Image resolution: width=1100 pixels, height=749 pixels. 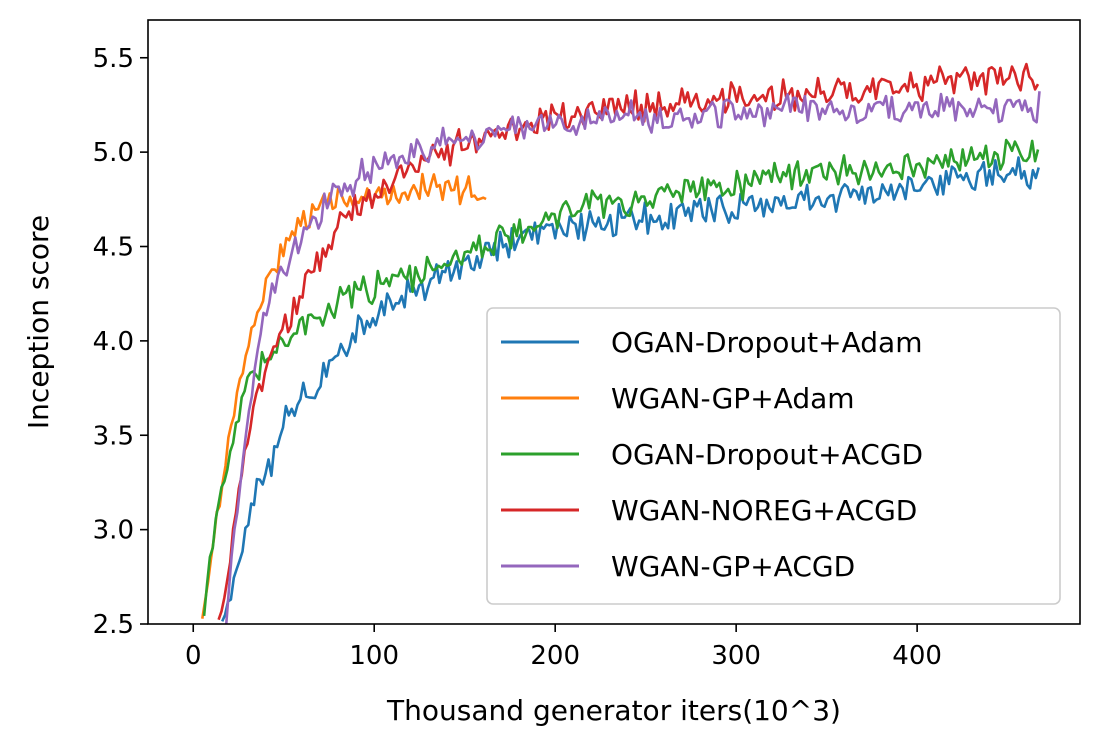 What do you see at coordinates (113, 342) in the screenshot?
I see `y-tick-label: 4.0` at bounding box center [113, 342].